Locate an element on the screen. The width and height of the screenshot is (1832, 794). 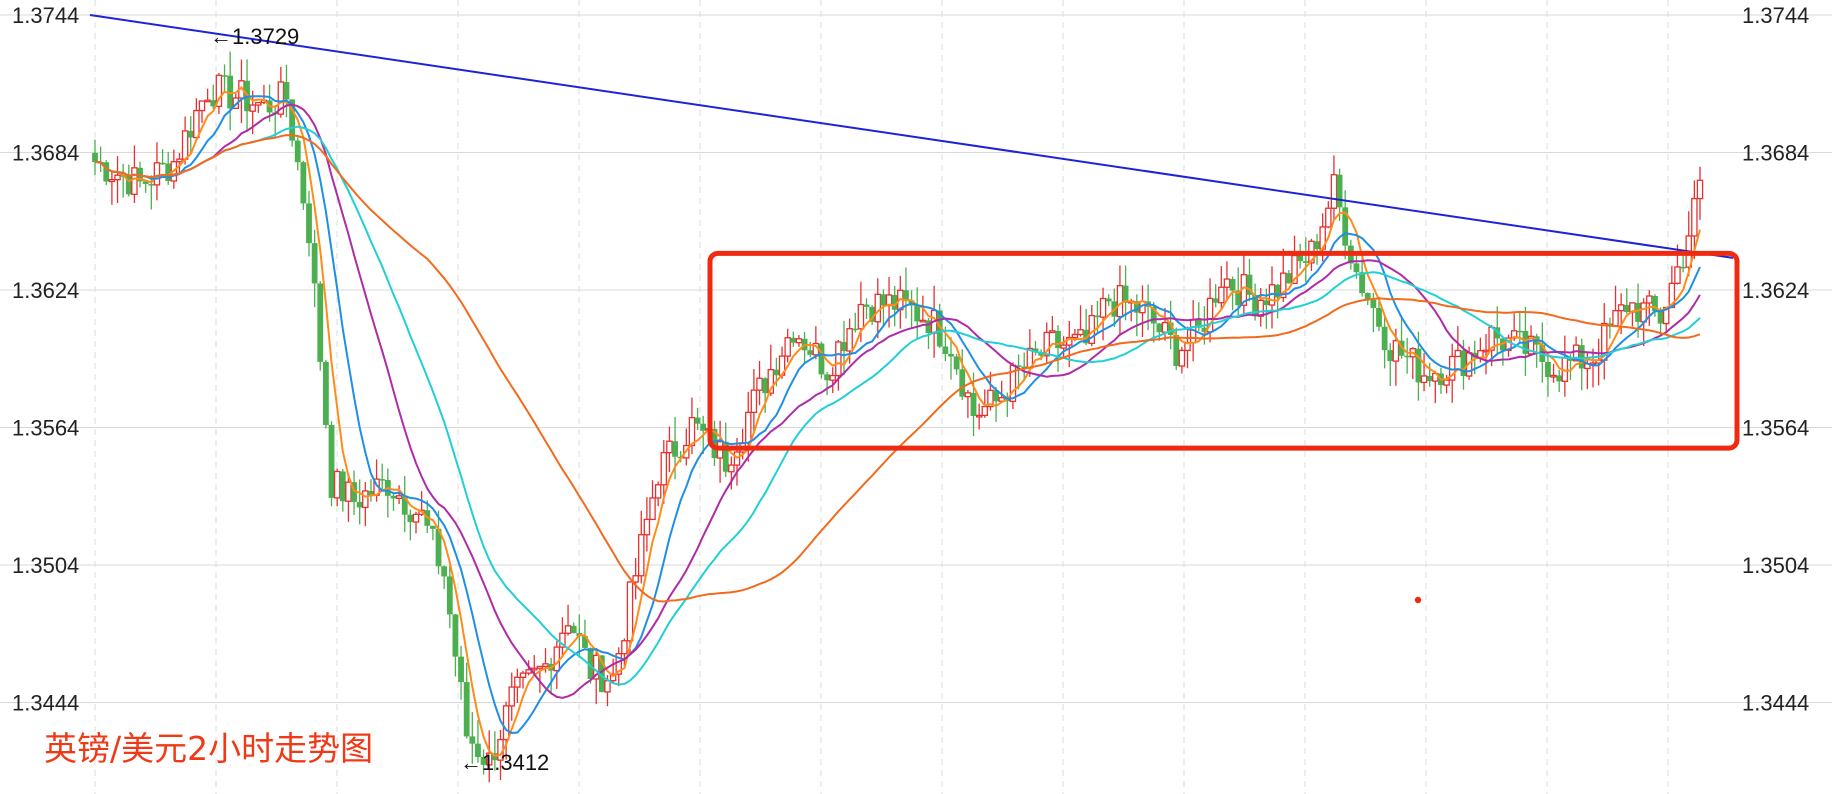
red-dot-marker is located at coordinates (1418, 600).